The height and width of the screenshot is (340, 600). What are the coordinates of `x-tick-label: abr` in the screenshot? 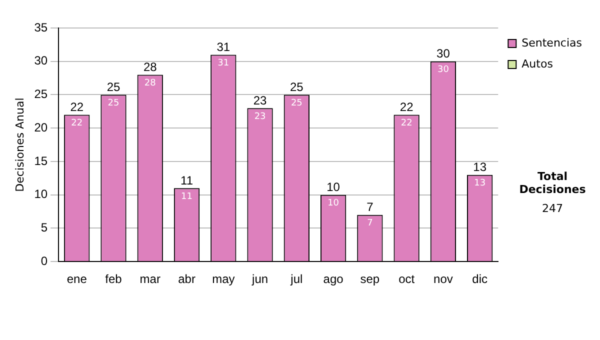 It's located at (187, 279).